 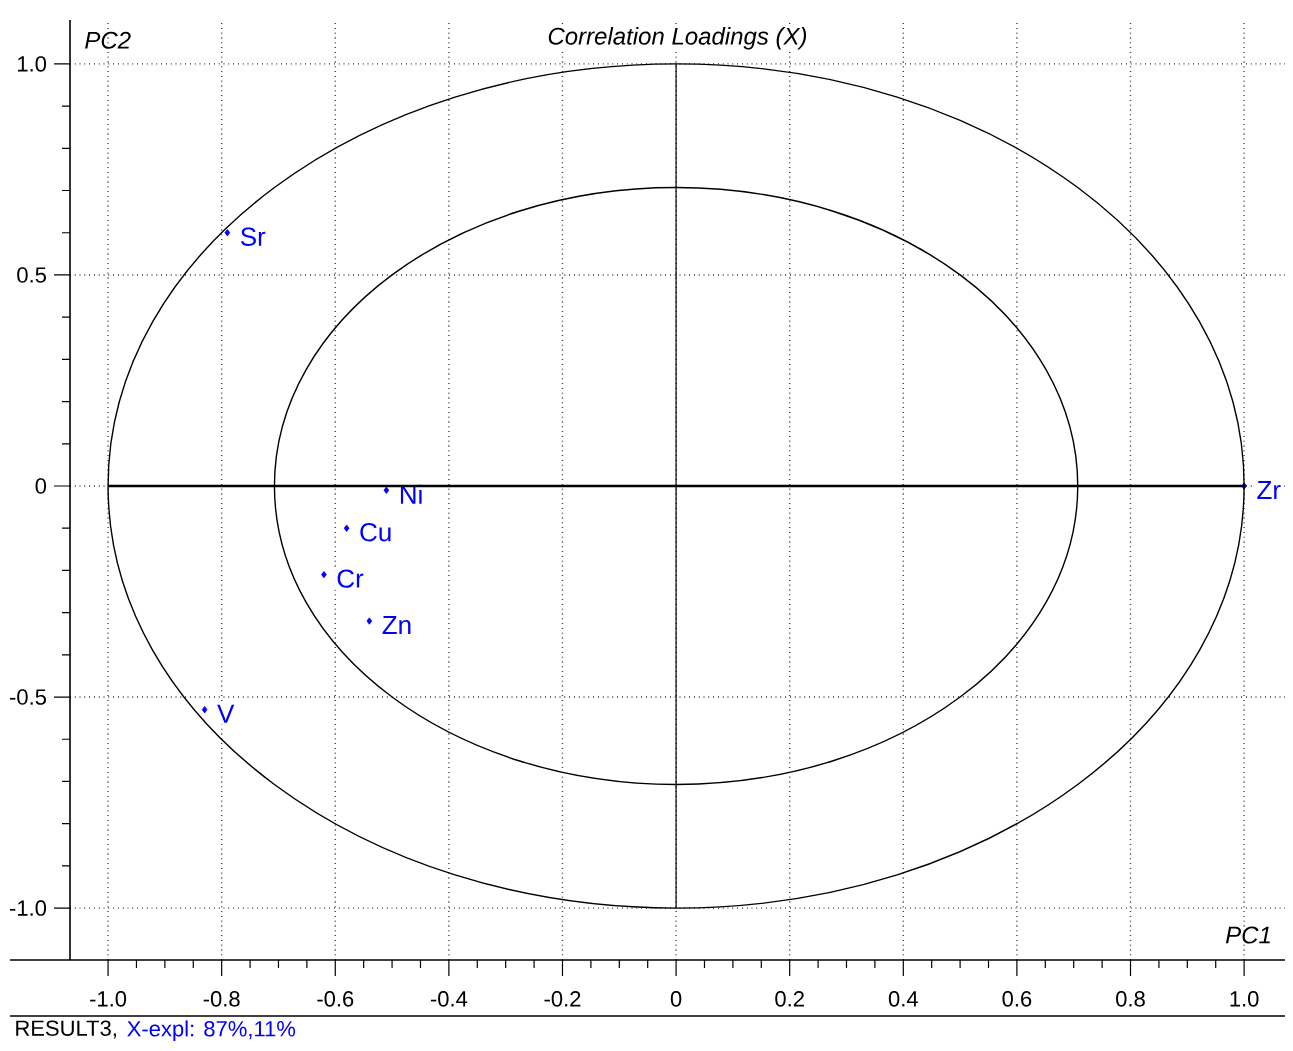 What do you see at coordinates (1269, 490) in the screenshot?
I see `series-label: Zr` at bounding box center [1269, 490].